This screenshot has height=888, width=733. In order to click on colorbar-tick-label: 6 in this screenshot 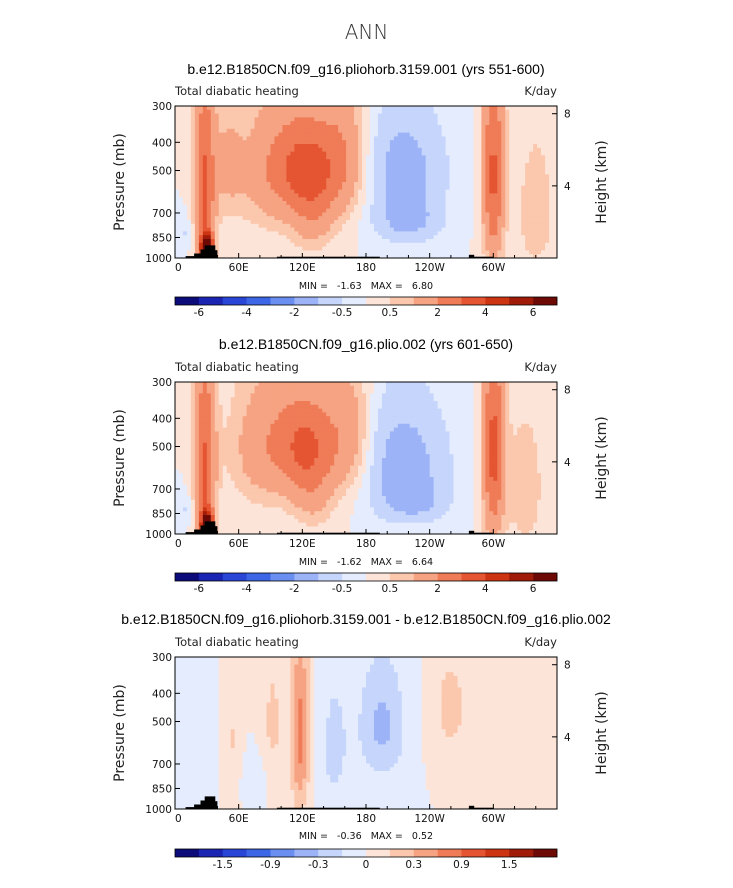, I will do `click(533, 313)`.